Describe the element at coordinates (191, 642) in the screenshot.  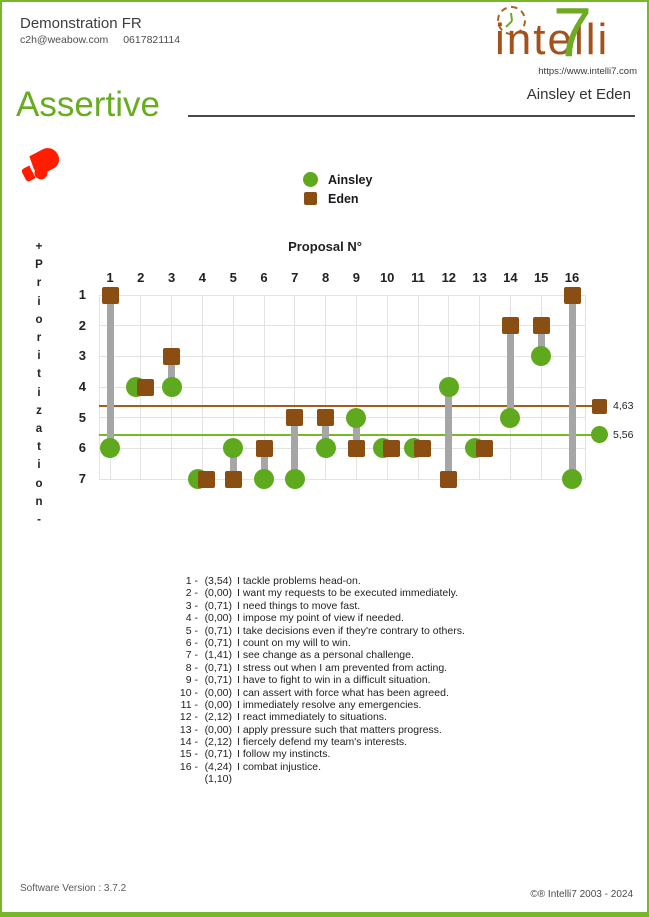
I see `proposal-number: 6 -` at that location.